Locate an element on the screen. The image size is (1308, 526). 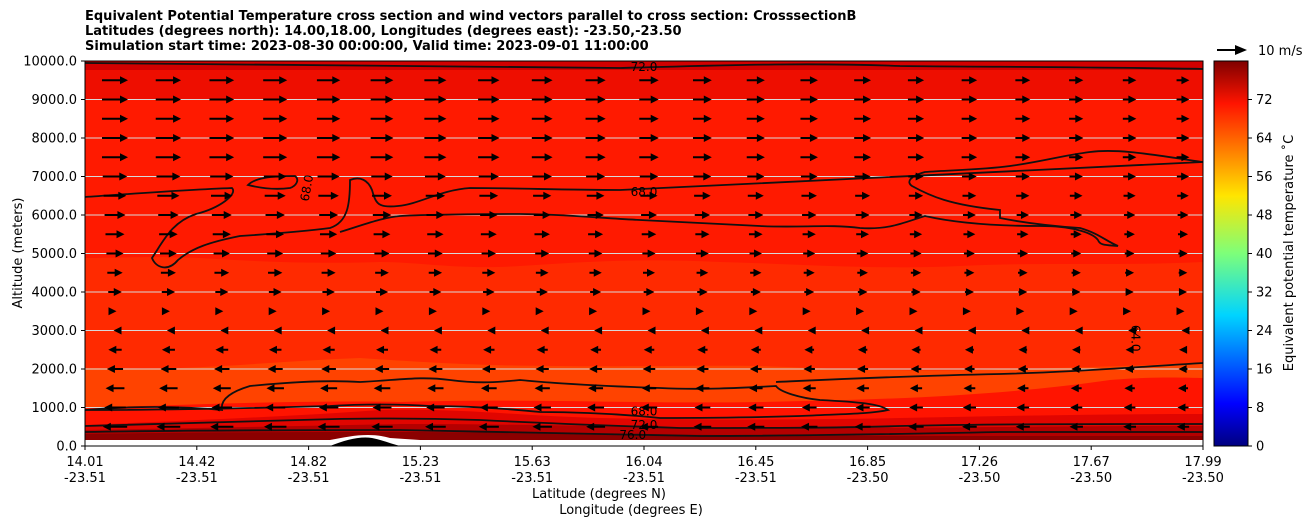
contour-label: 72.0 is located at coordinates (644, 67).